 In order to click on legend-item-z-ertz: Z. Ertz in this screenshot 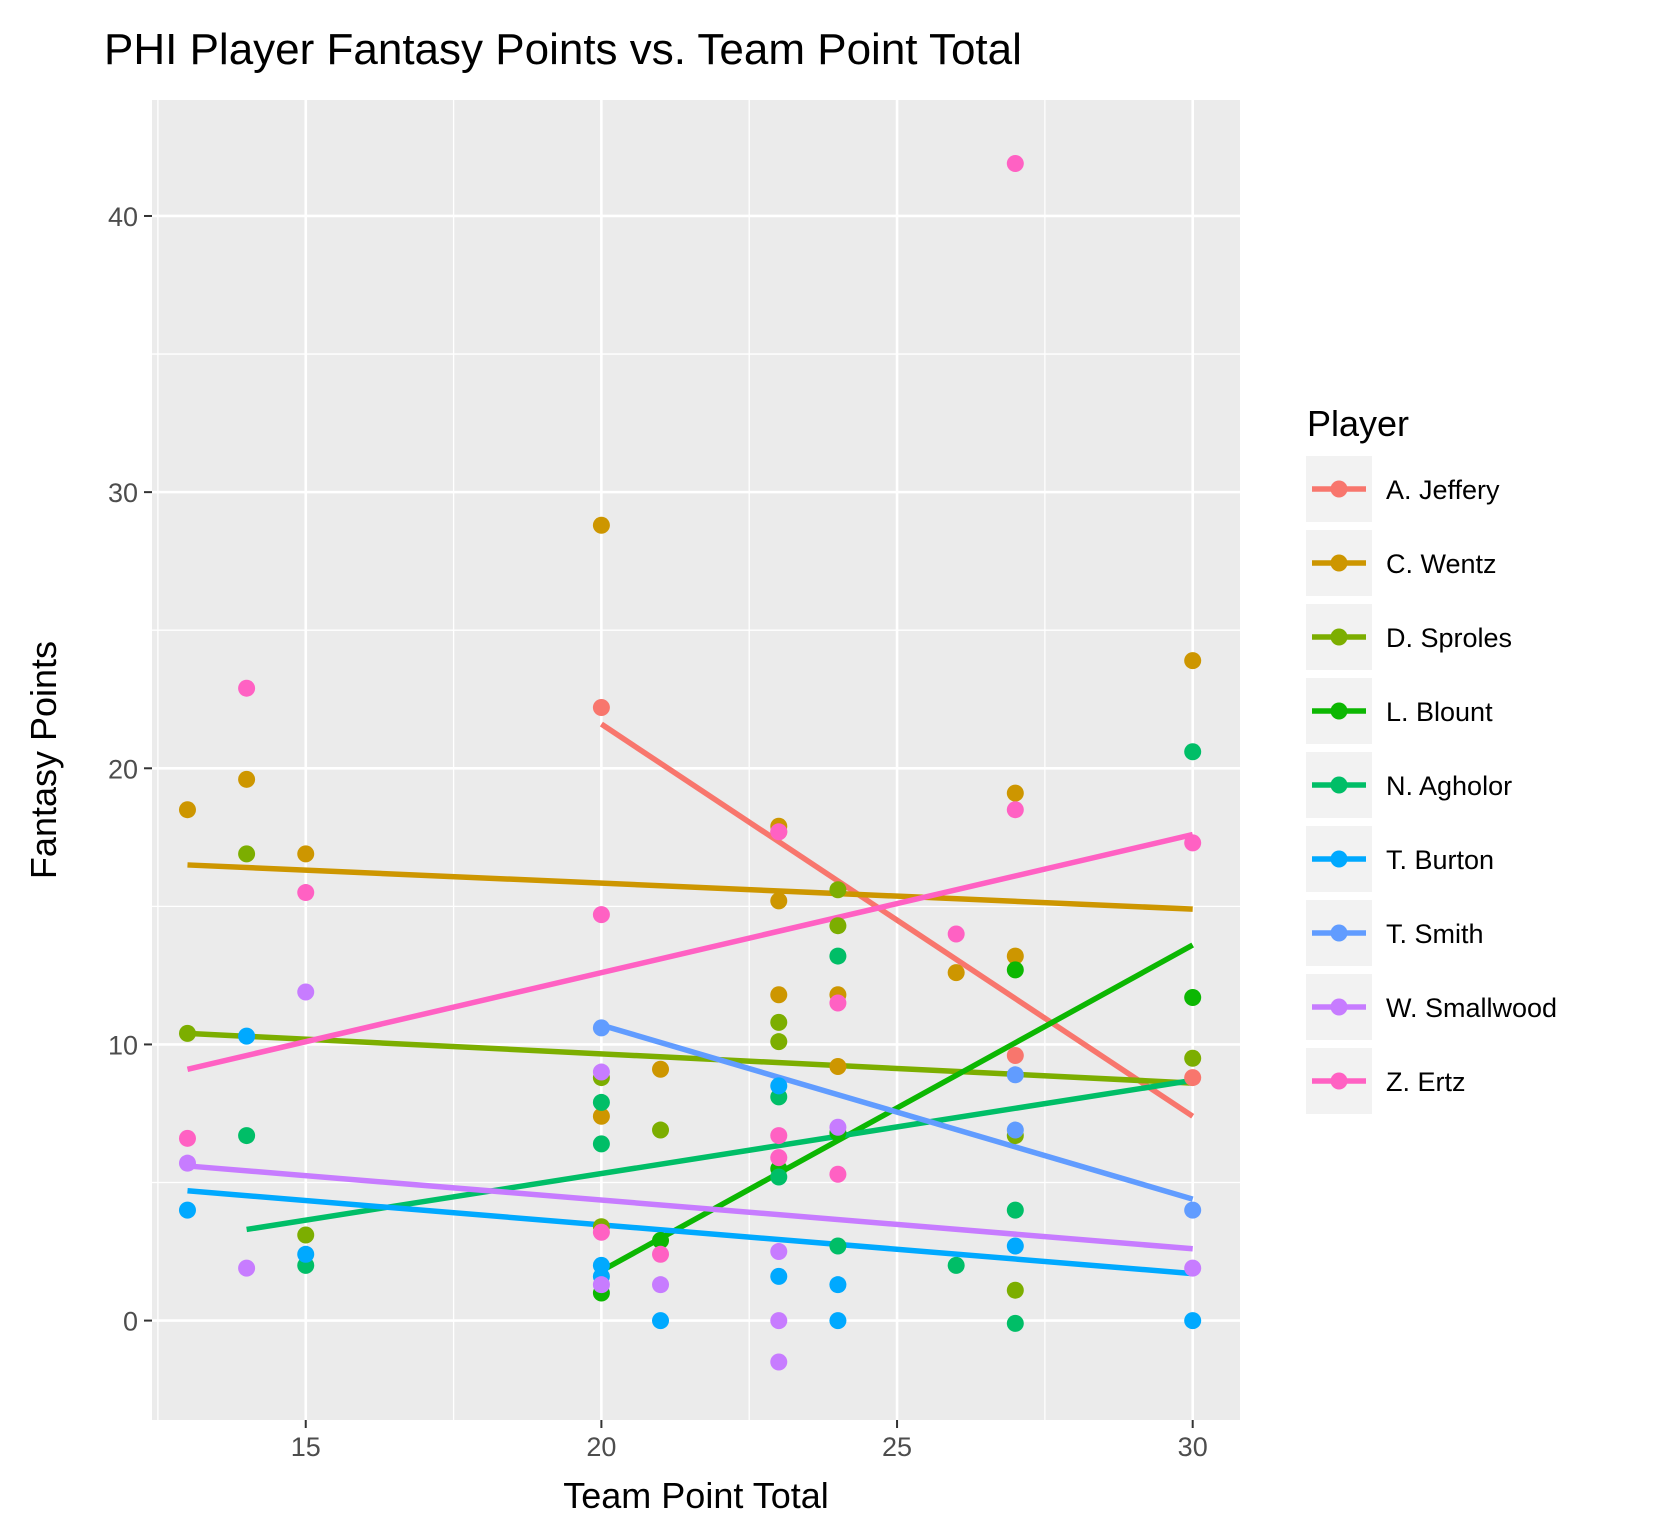, I will do `click(1386, 1081)`.